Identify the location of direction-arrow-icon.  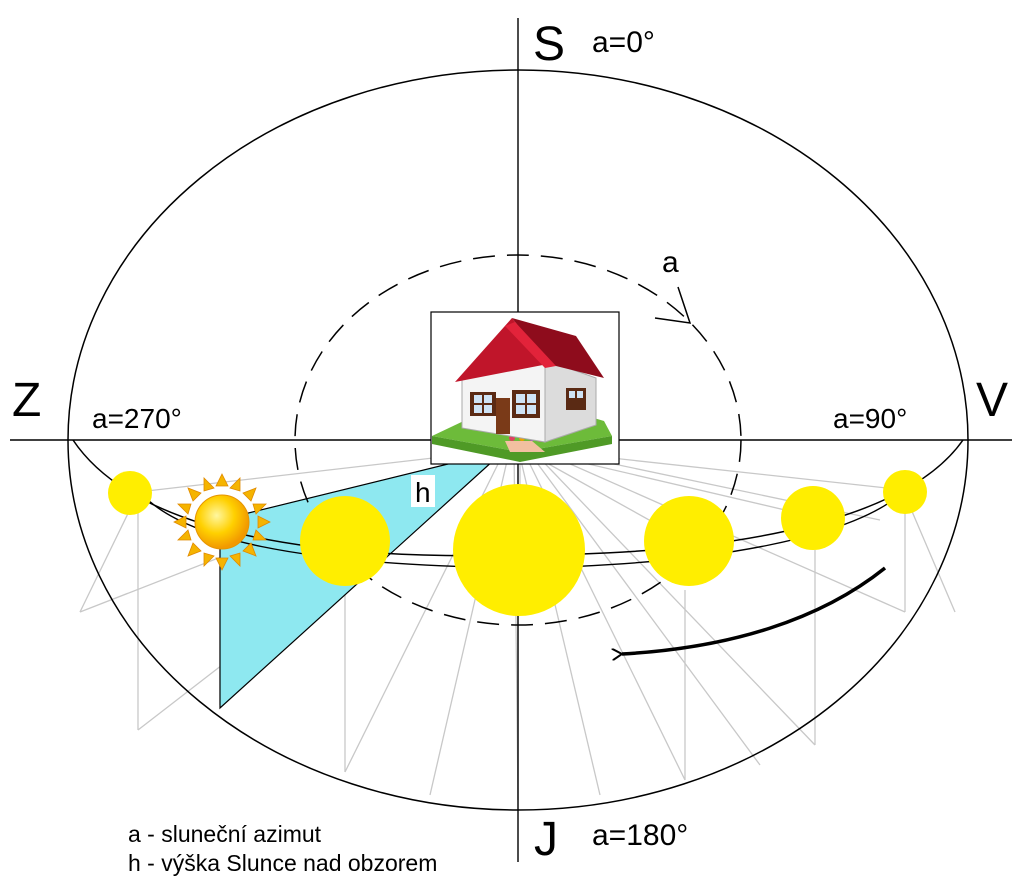
(754, 610).